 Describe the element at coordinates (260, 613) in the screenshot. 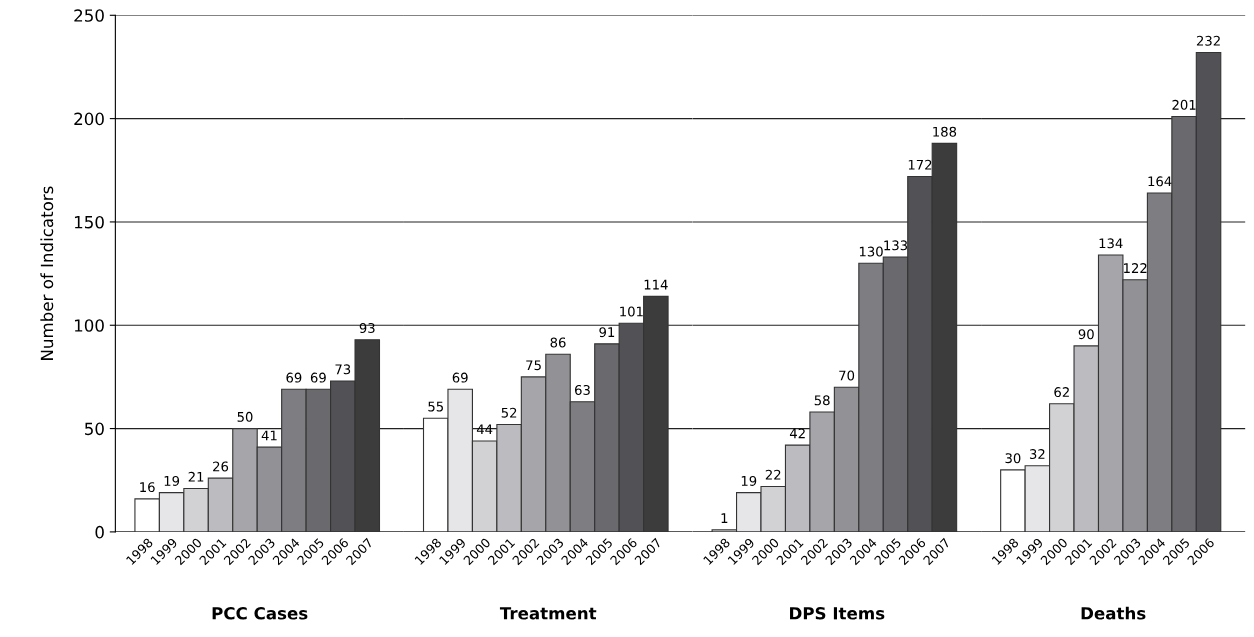

I see `x-axis-title: PCC Cases` at that location.